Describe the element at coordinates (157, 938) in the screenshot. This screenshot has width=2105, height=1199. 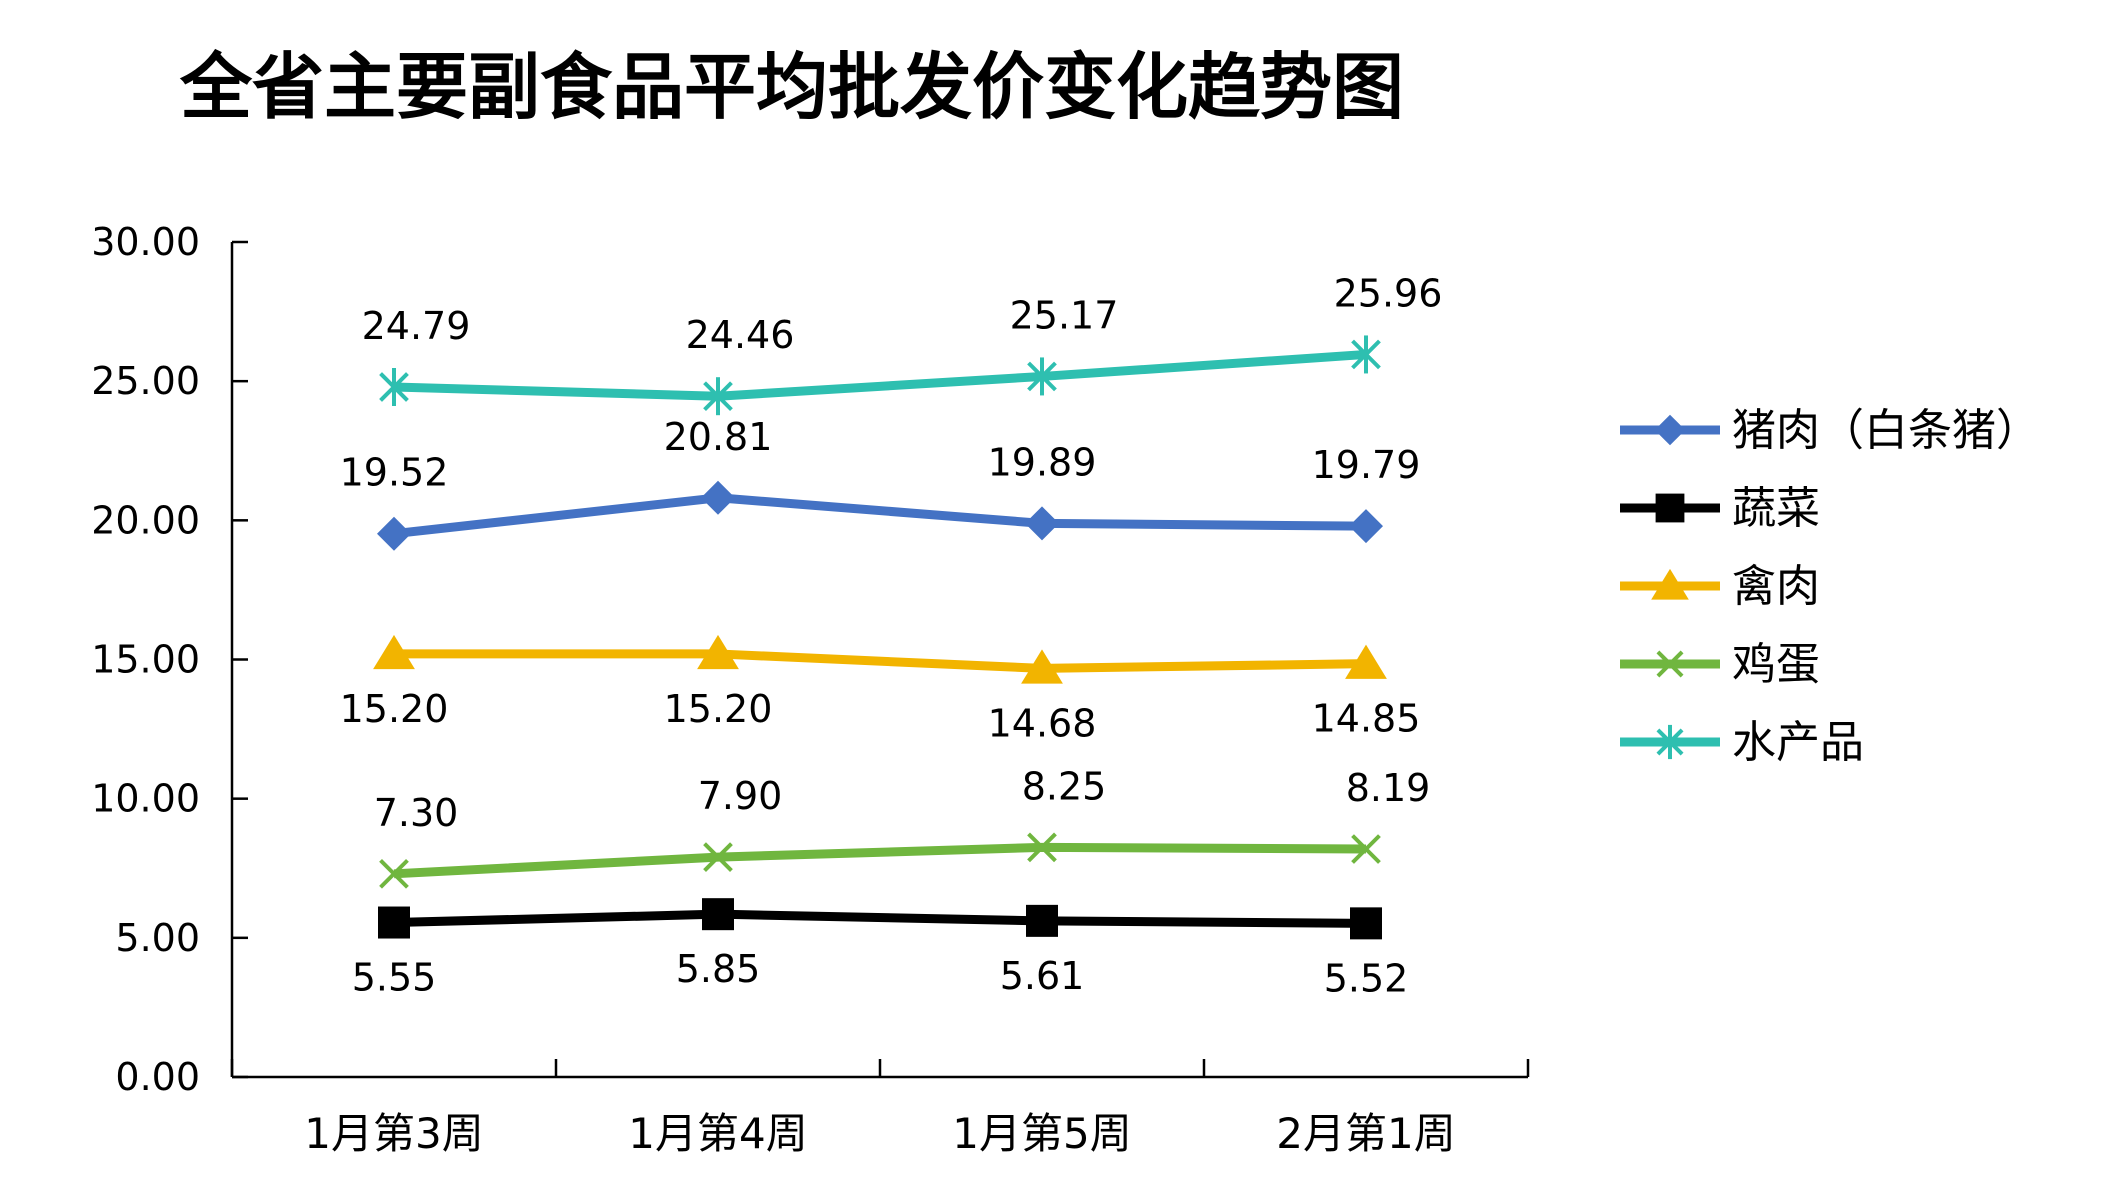
I see `y-tick-label: 5.00` at that location.